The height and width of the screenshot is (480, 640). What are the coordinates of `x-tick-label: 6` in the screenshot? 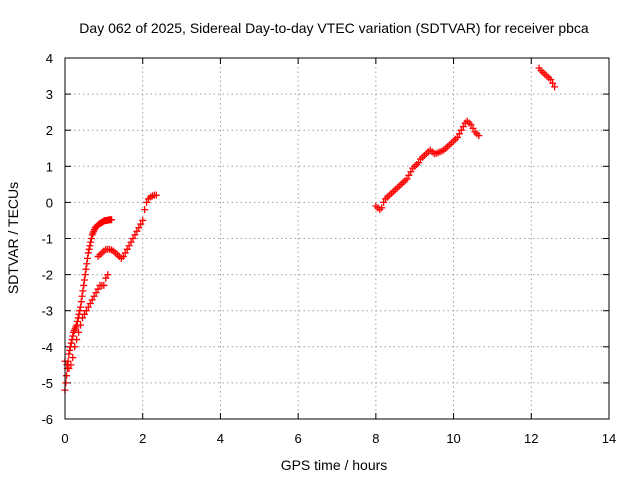 It's located at (298, 438).